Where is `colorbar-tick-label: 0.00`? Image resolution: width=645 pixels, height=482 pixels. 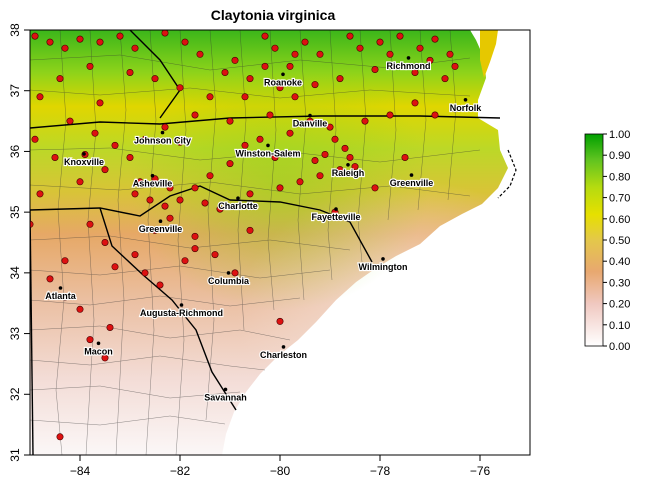 colorbar-tick-label: 0.00 is located at coordinates (619, 347).